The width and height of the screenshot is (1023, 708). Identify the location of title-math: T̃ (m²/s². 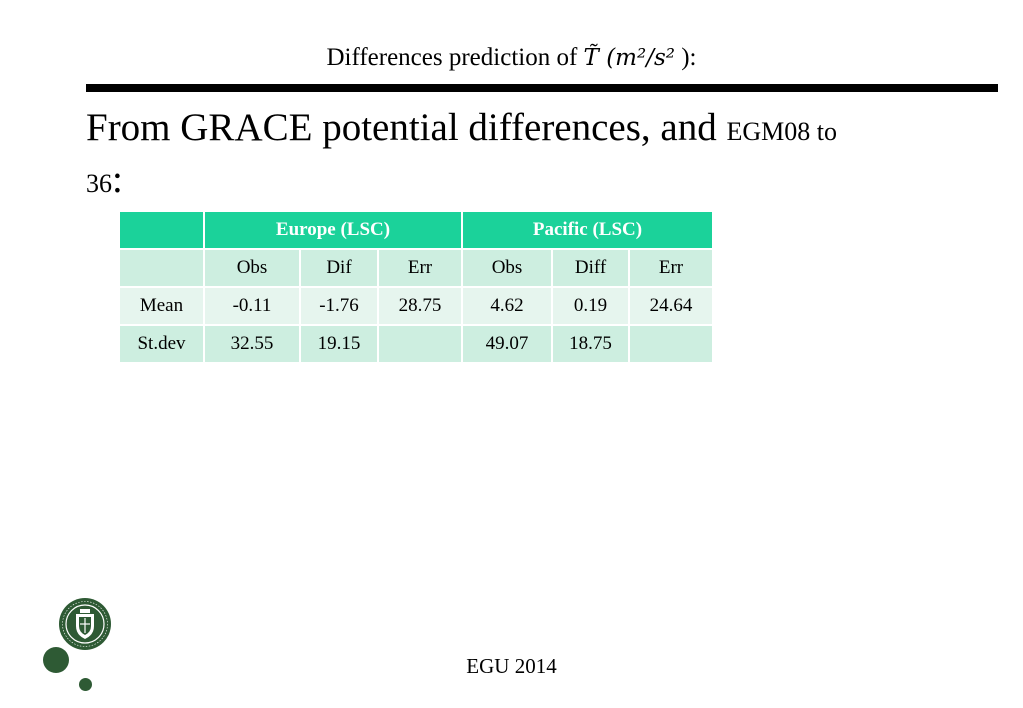
(629, 58).